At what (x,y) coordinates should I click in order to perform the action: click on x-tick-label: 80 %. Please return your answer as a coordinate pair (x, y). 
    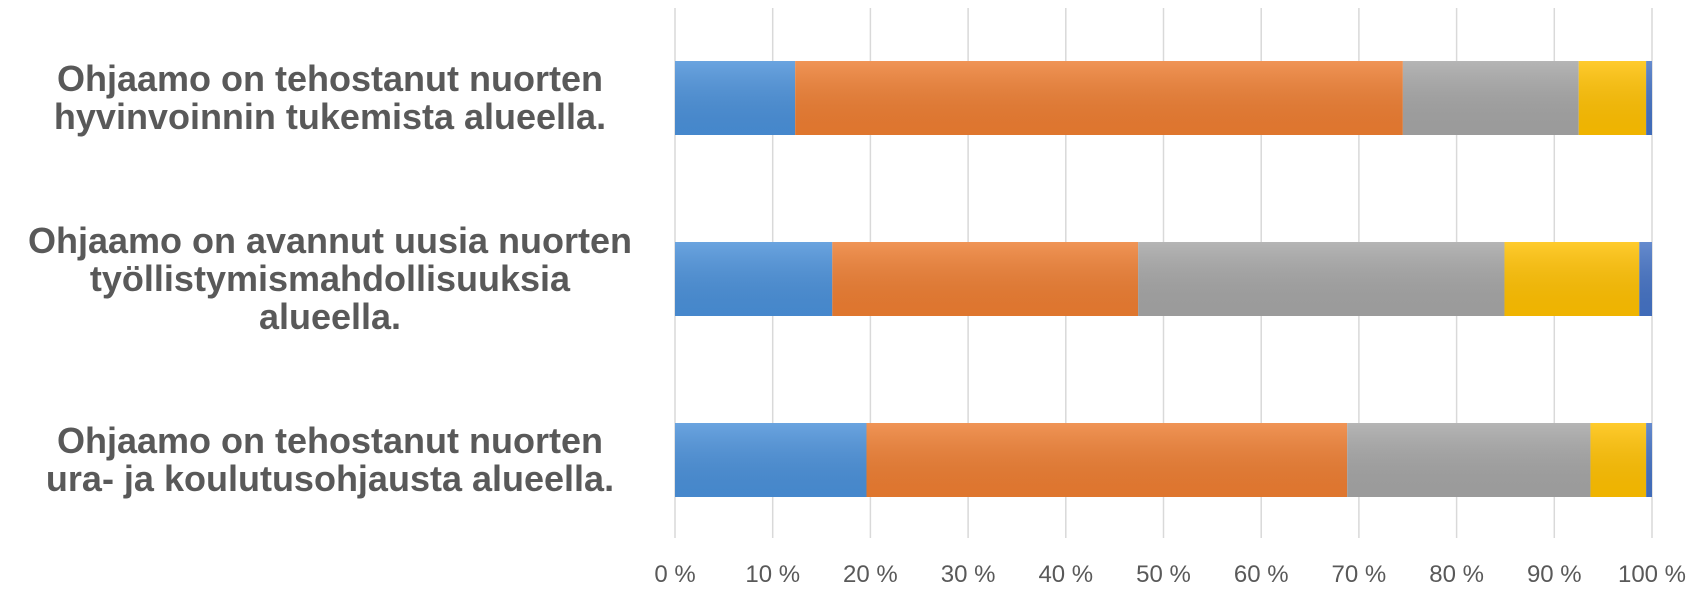
    Looking at the image, I should click on (1456, 574).